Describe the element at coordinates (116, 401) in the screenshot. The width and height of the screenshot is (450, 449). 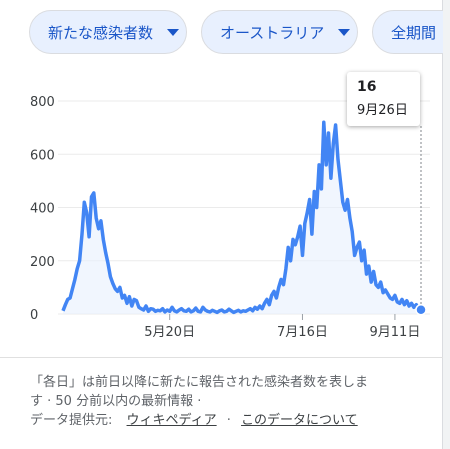
I see `footer-note-line-2: す · 50 分前以内の最新情報 ·` at that location.